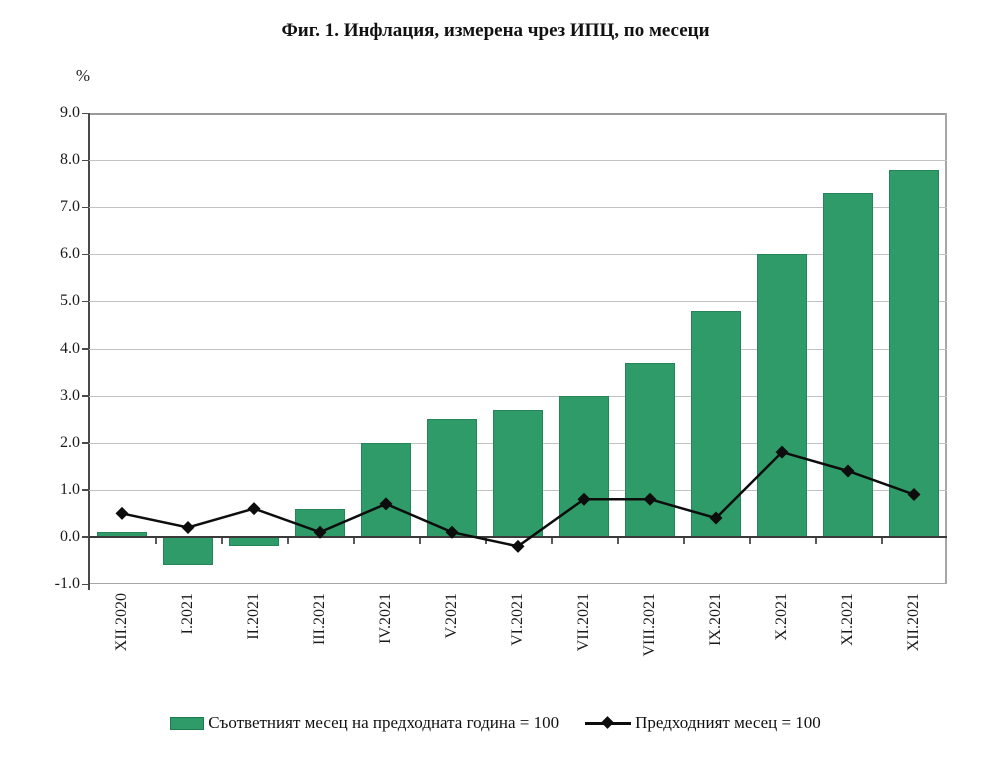  Describe the element at coordinates (913, 622) in the screenshot. I see `x-axis-tick-label: XII.2021` at that location.